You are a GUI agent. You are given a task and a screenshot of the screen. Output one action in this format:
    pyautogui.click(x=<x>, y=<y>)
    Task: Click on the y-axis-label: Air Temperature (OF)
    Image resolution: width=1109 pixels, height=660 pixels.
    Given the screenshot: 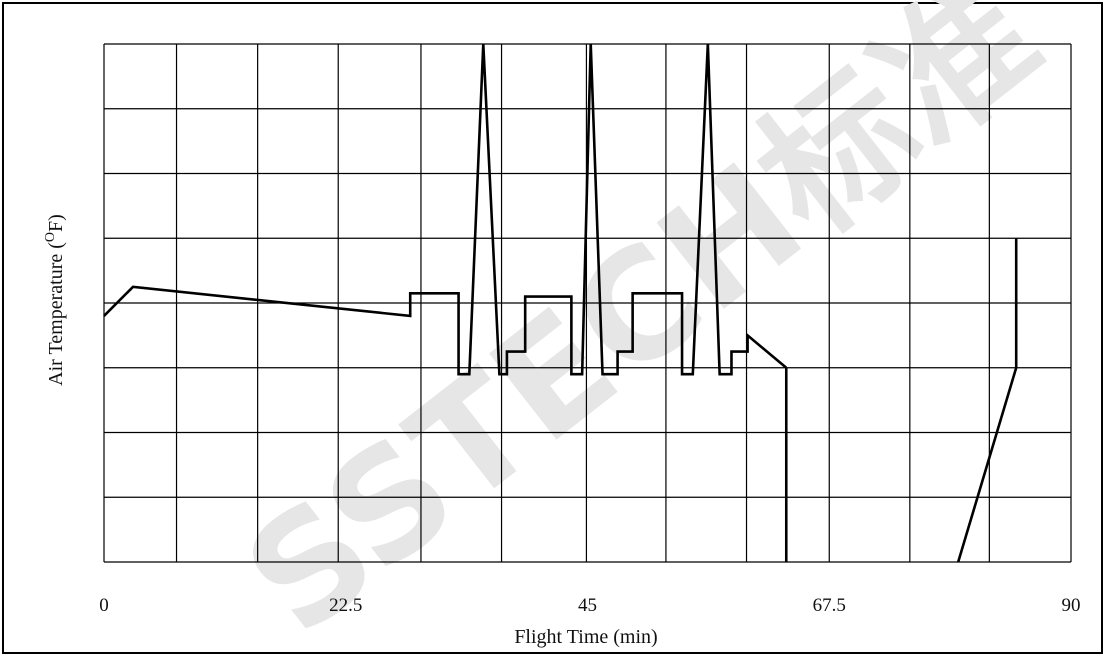 What is the action you would take?
    pyautogui.click(x=55, y=300)
    